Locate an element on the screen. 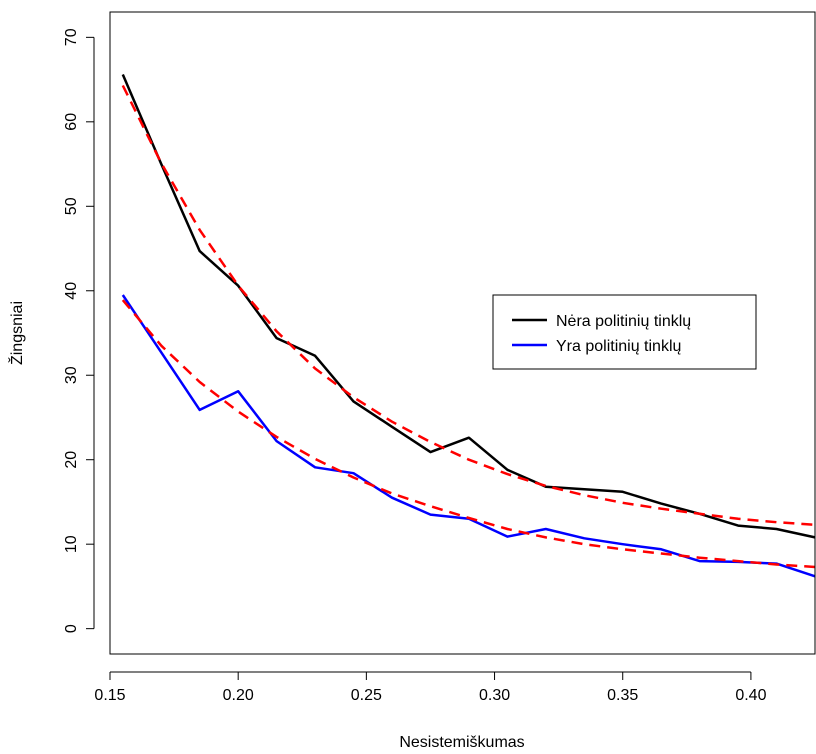 Image resolution: width=816 pixels, height=754 pixels. y-axis: 0 10 20 30 40 50 60 70 is located at coordinates (79, 330).